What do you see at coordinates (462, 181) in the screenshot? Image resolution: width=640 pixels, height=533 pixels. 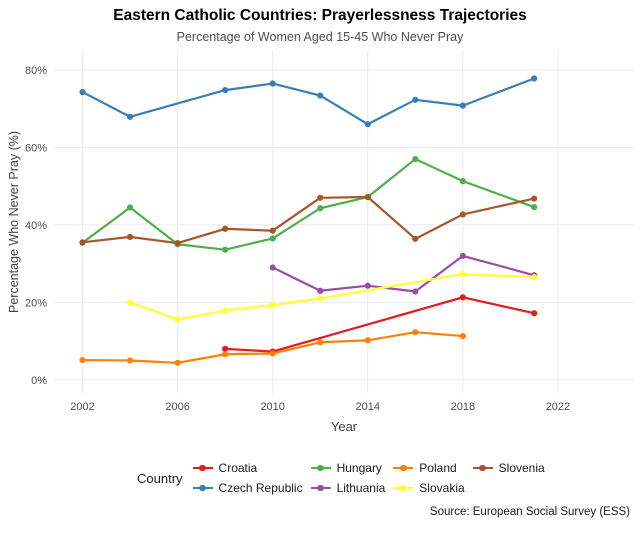 I see `point-hungary-2018` at bounding box center [462, 181].